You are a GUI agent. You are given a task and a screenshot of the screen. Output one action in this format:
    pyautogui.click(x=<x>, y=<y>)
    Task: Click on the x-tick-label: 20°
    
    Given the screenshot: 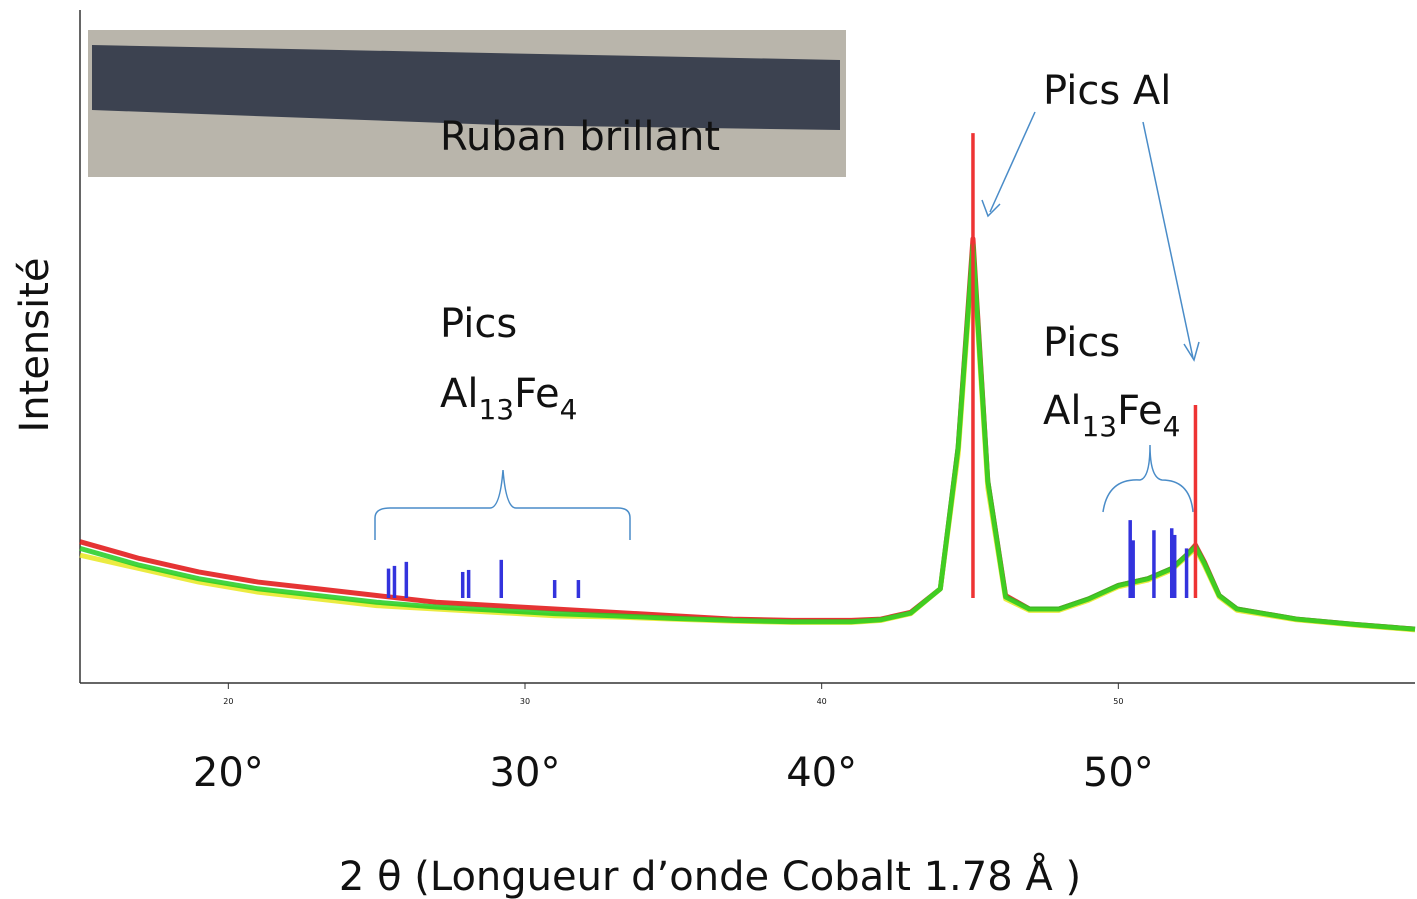 What is the action you would take?
    pyautogui.click(x=228, y=773)
    